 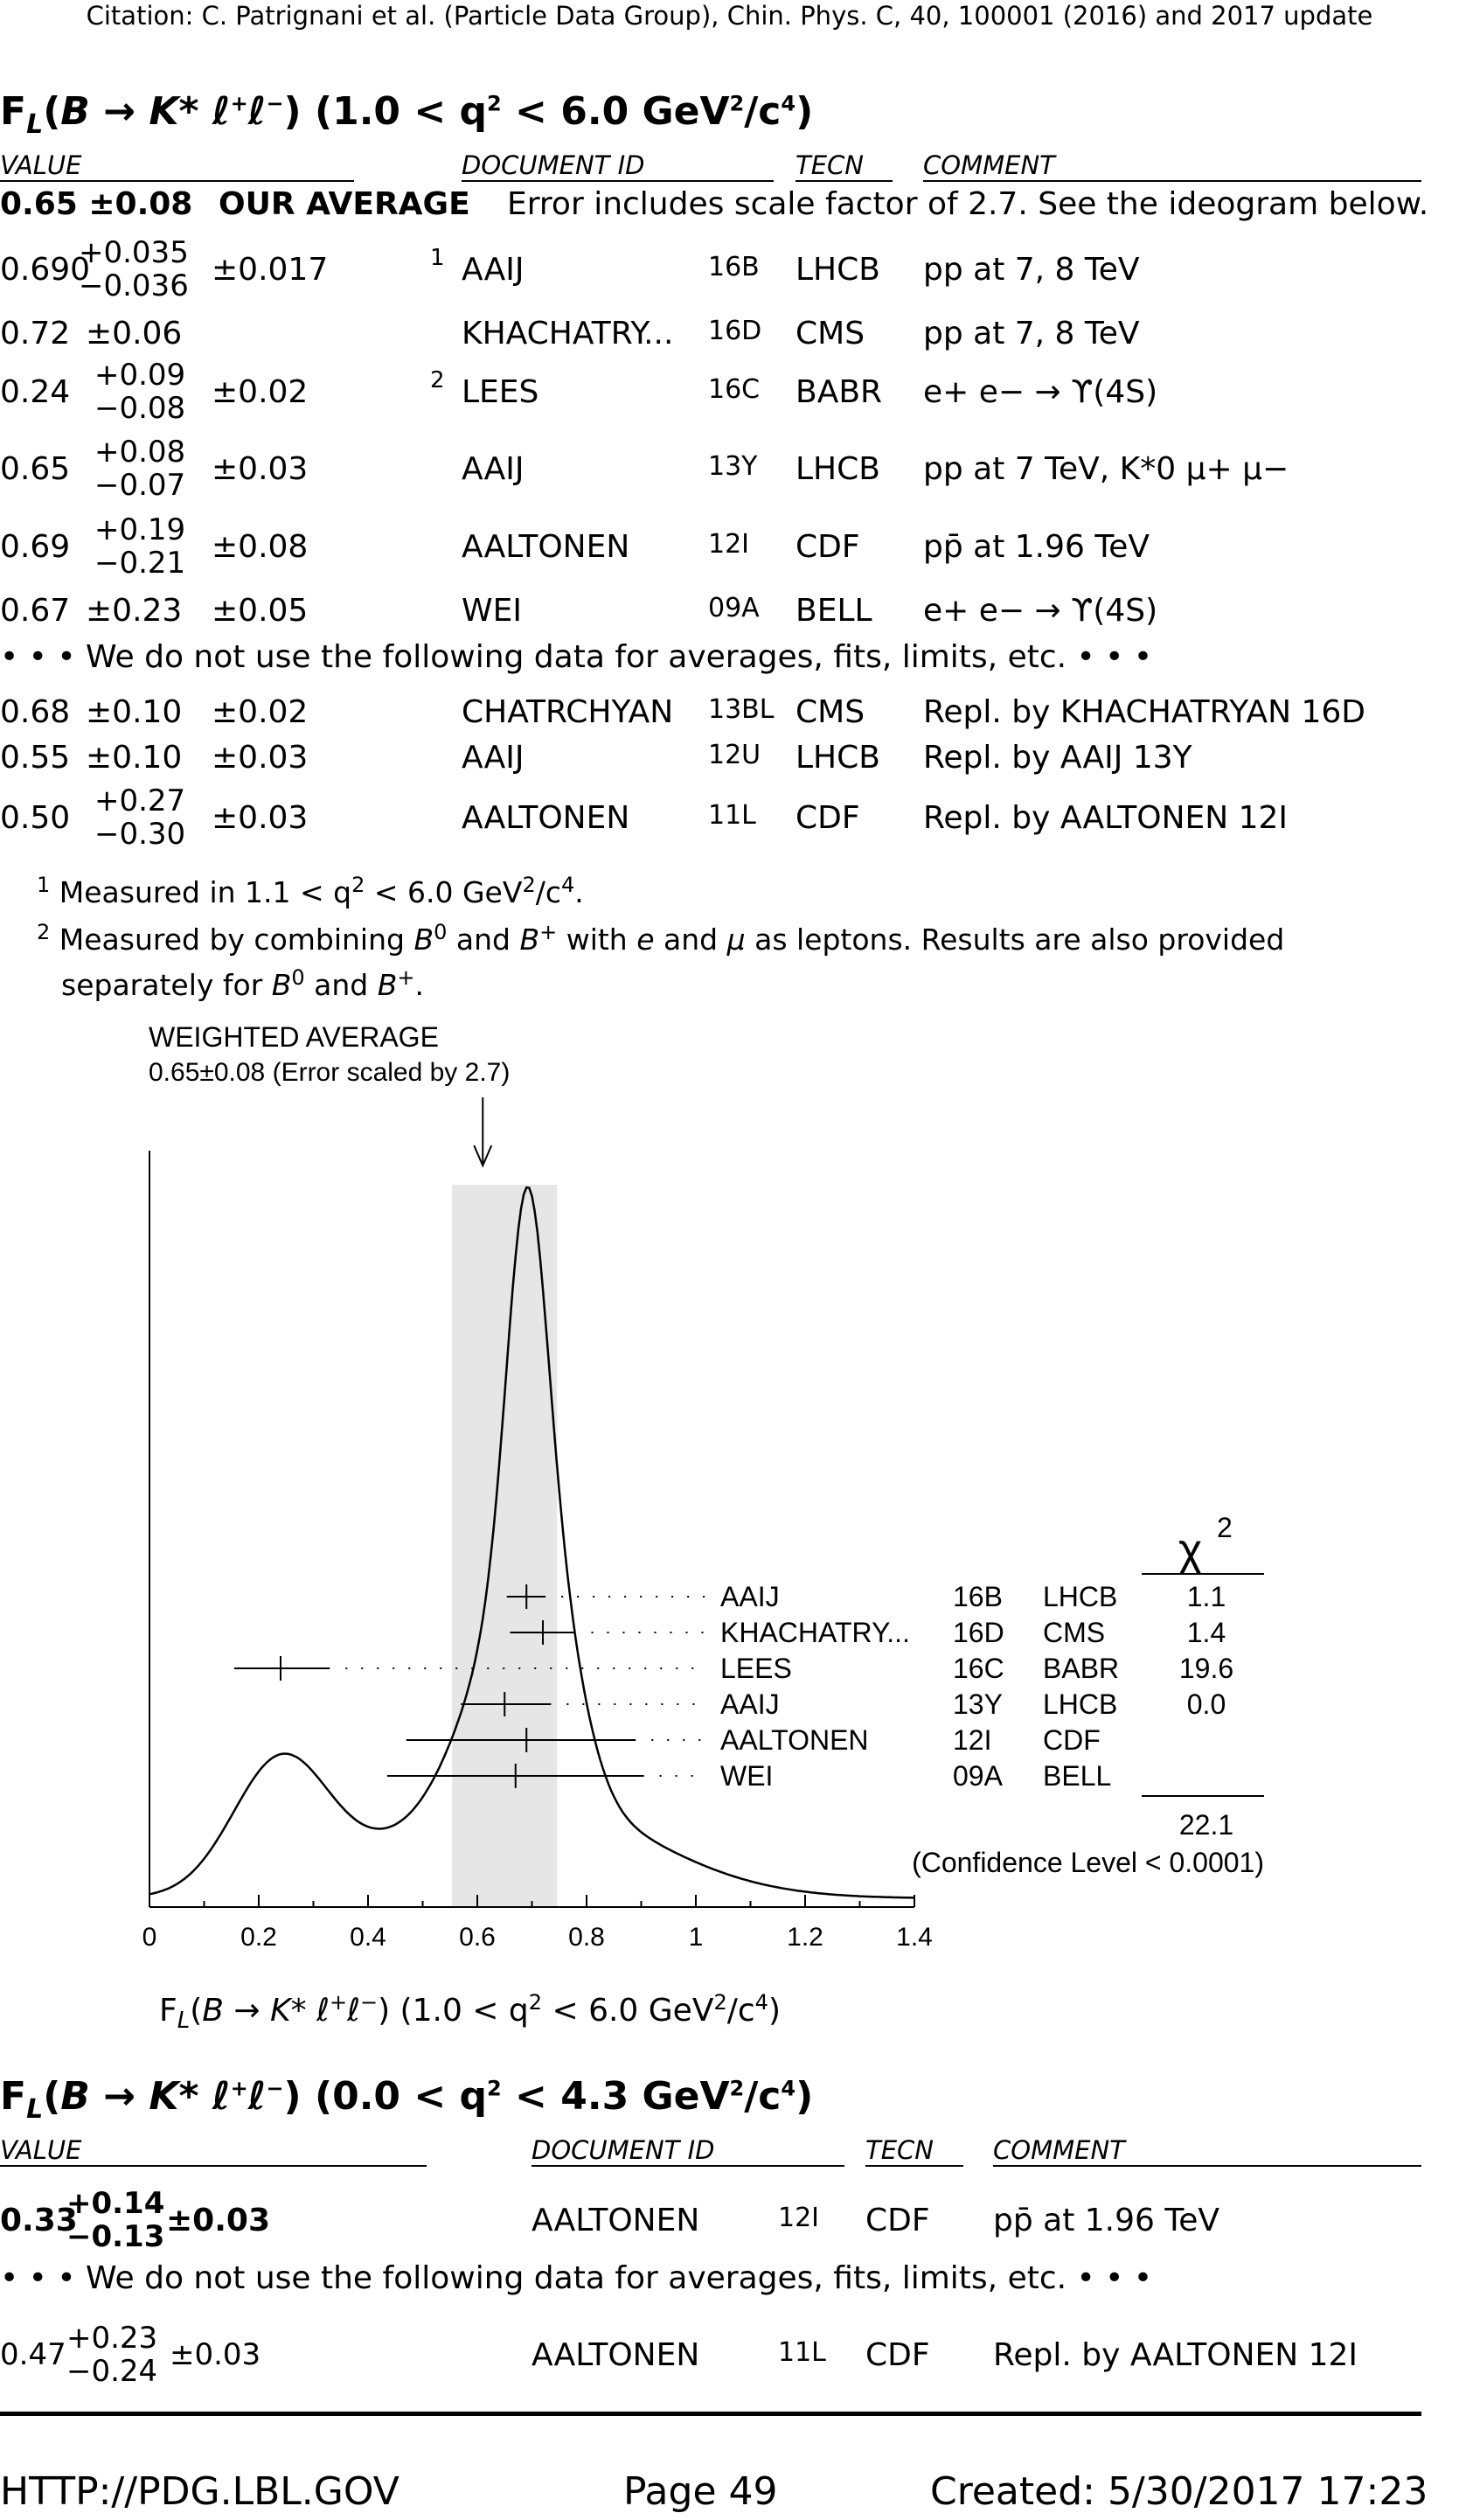 I want to click on x-tick-label: 0.4, so click(x=368, y=1937).